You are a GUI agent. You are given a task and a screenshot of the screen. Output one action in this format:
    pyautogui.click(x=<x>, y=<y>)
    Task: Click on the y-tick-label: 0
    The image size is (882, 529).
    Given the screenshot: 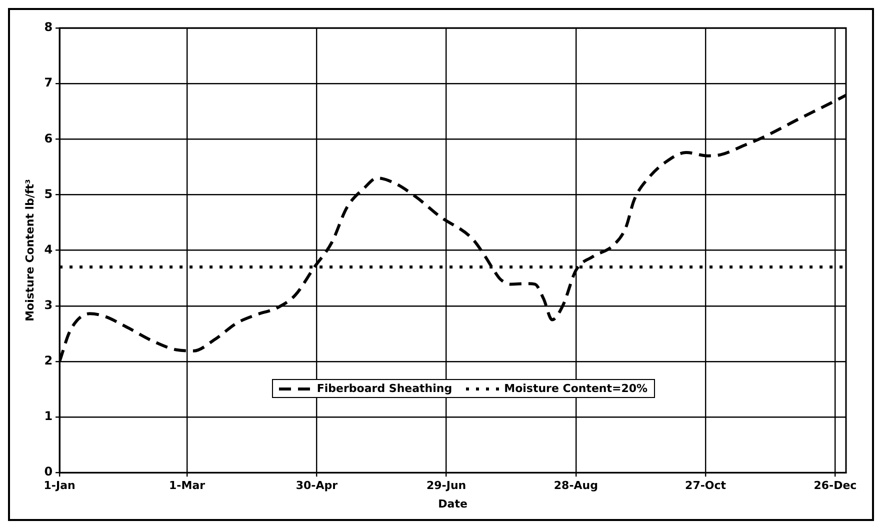 What is the action you would take?
    pyautogui.click(x=48, y=471)
    